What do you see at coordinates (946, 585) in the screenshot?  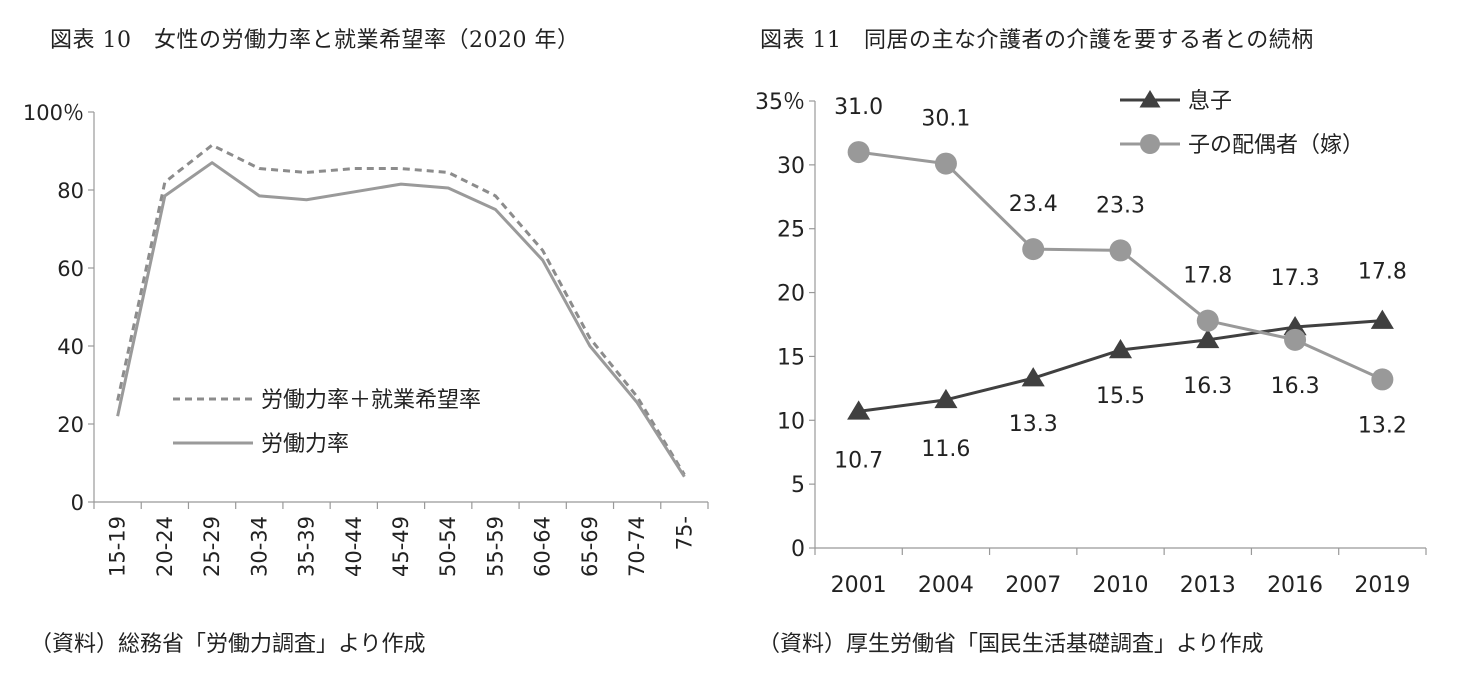 I see `x-tick-label: 2004` at bounding box center [946, 585].